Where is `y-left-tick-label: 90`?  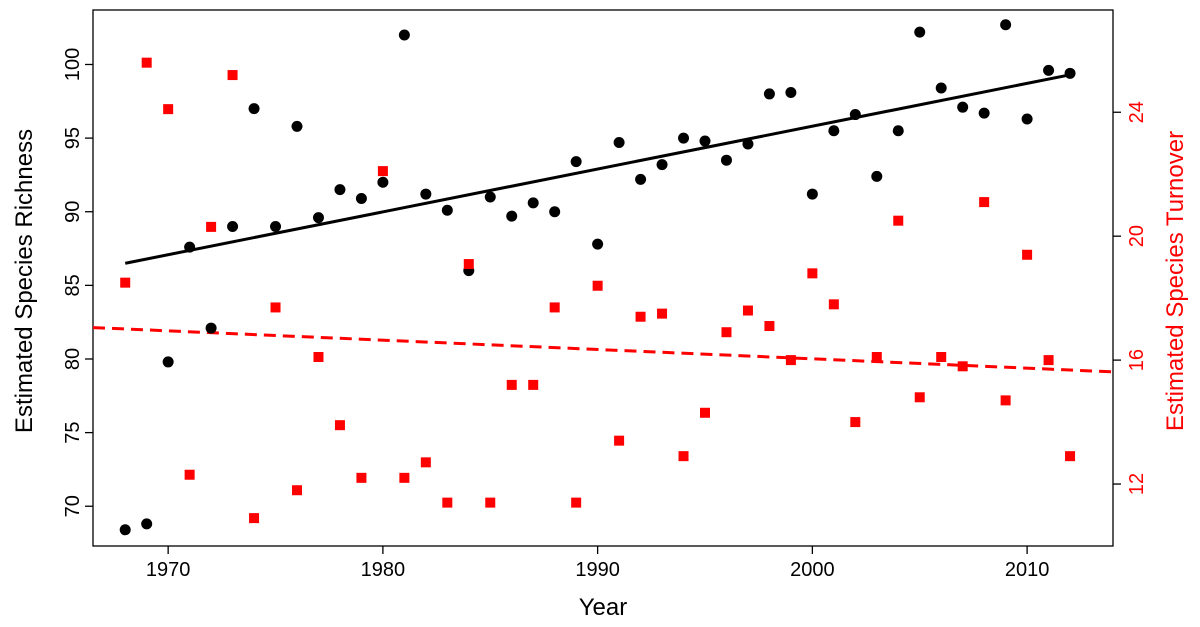 y-left-tick-label: 90 is located at coordinates (73, 212).